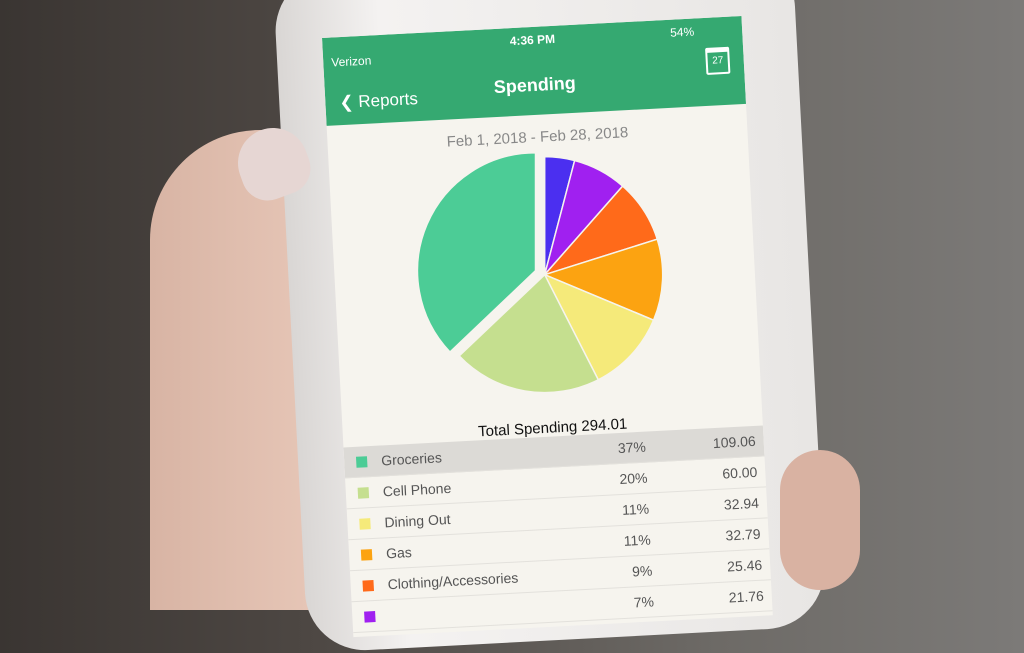  I want to click on battery-level: 54%, so click(682, 32).